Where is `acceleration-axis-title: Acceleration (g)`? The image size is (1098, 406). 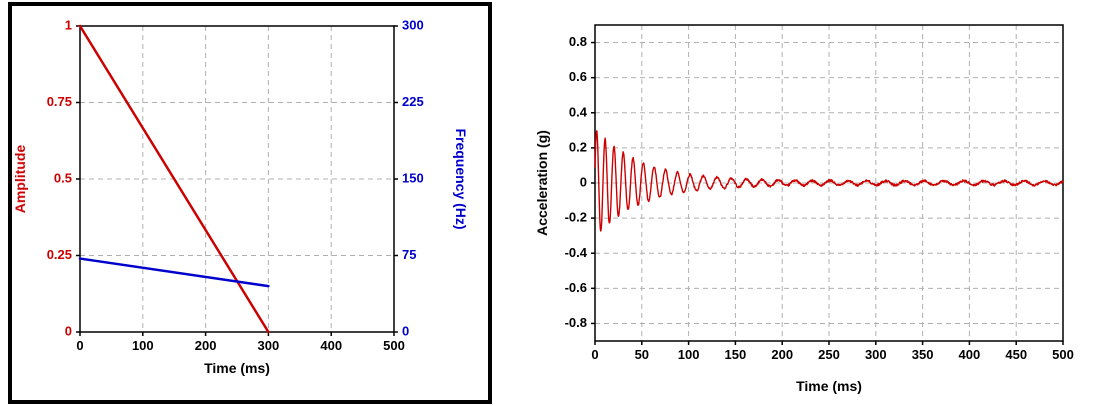
acceleration-axis-title: Acceleration (g) is located at coordinates (542, 183).